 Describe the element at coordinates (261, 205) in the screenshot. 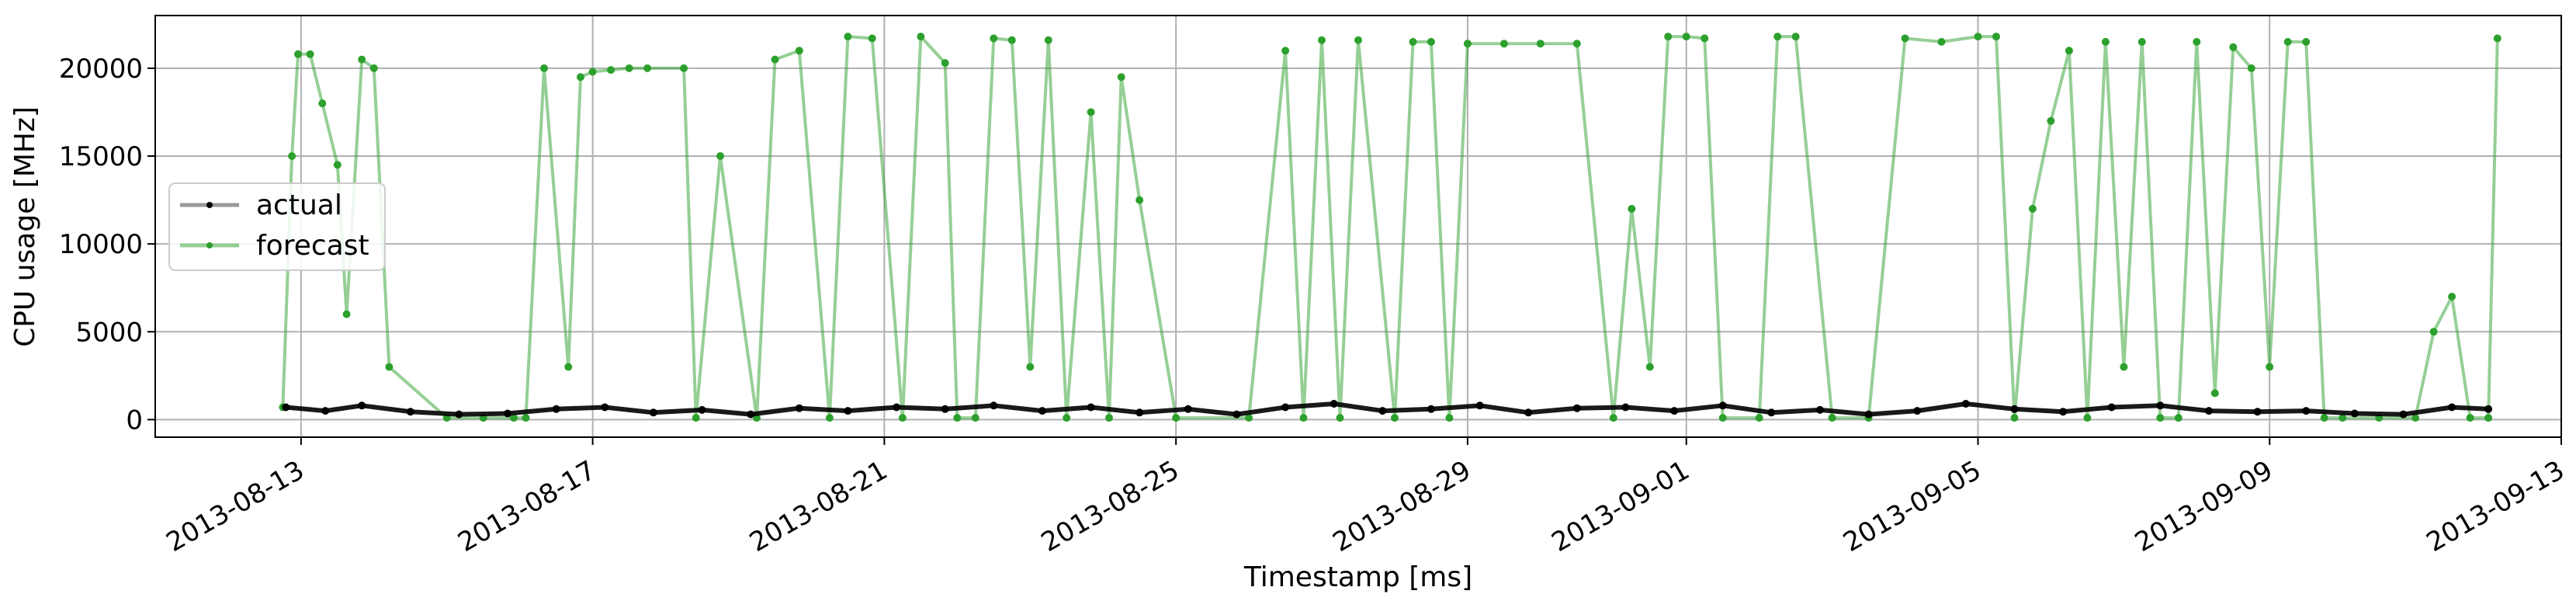

I see `legend-item-actual: actual` at that location.